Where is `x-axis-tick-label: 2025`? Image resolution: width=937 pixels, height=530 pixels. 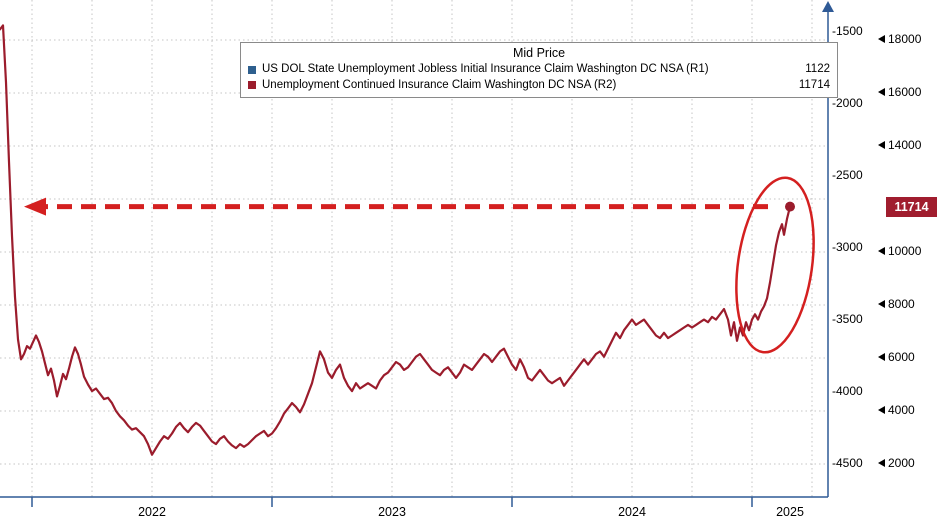 x-axis-tick-label: 2025 is located at coordinates (790, 512).